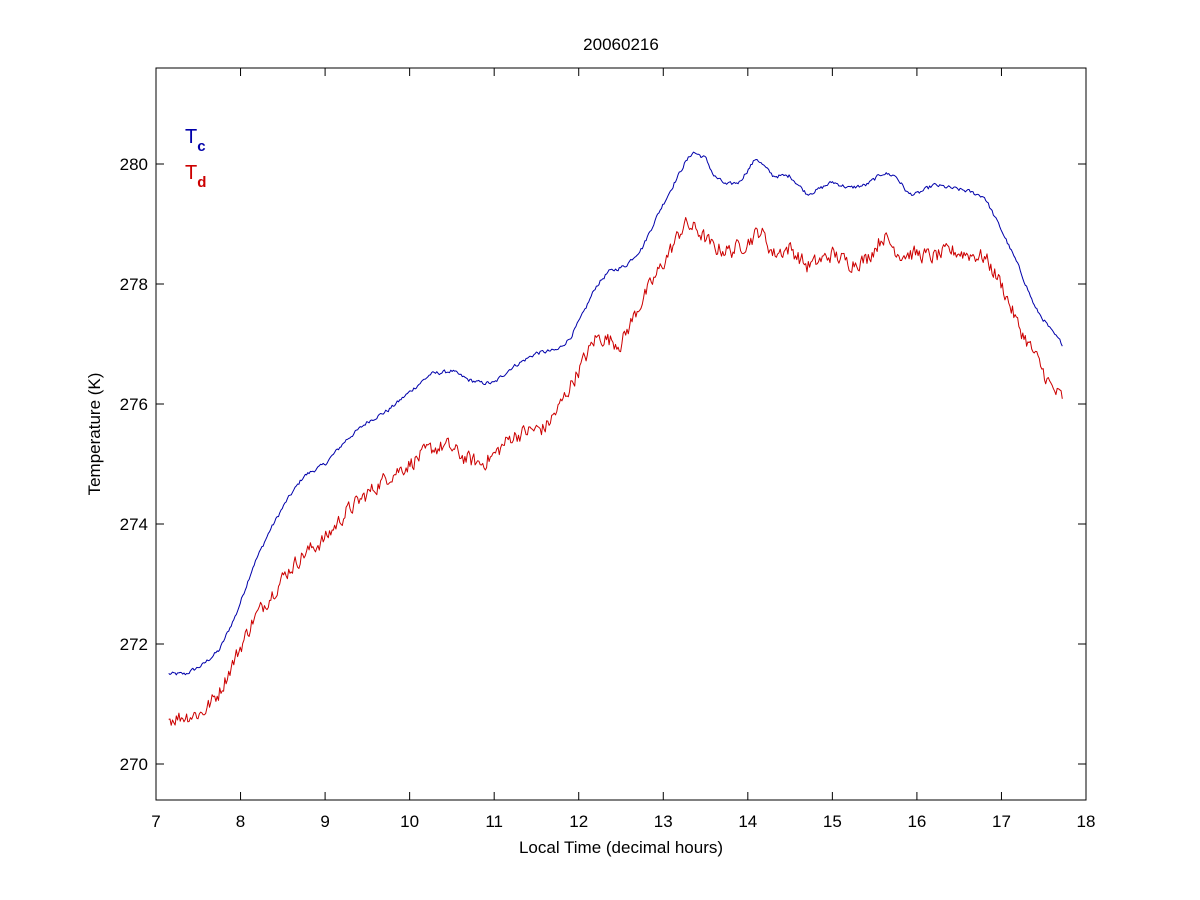 The height and width of the screenshot is (900, 1200). What do you see at coordinates (832, 821) in the screenshot?
I see `x-tick-label: 15` at bounding box center [832, 821].